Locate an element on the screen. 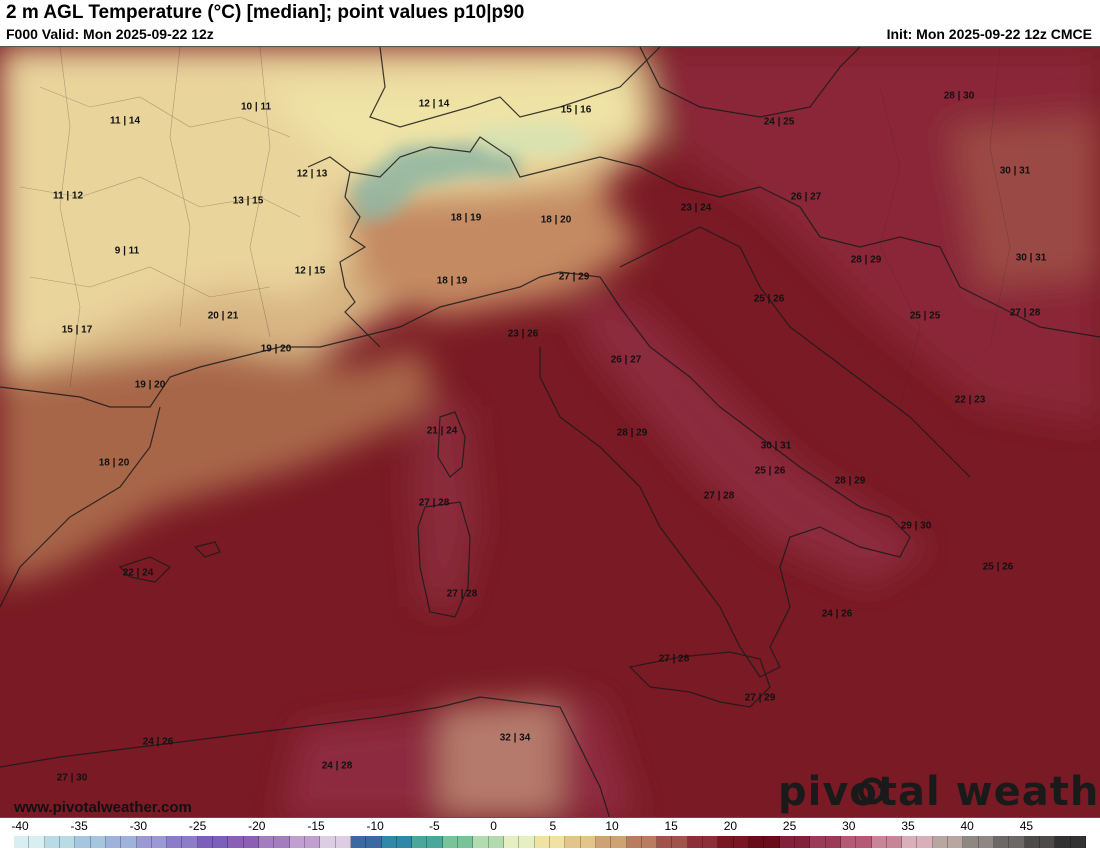 The width and height of the screenshot is (1100, 850). point-value-label: 24 | 25 is located at coordinates (779, 122).